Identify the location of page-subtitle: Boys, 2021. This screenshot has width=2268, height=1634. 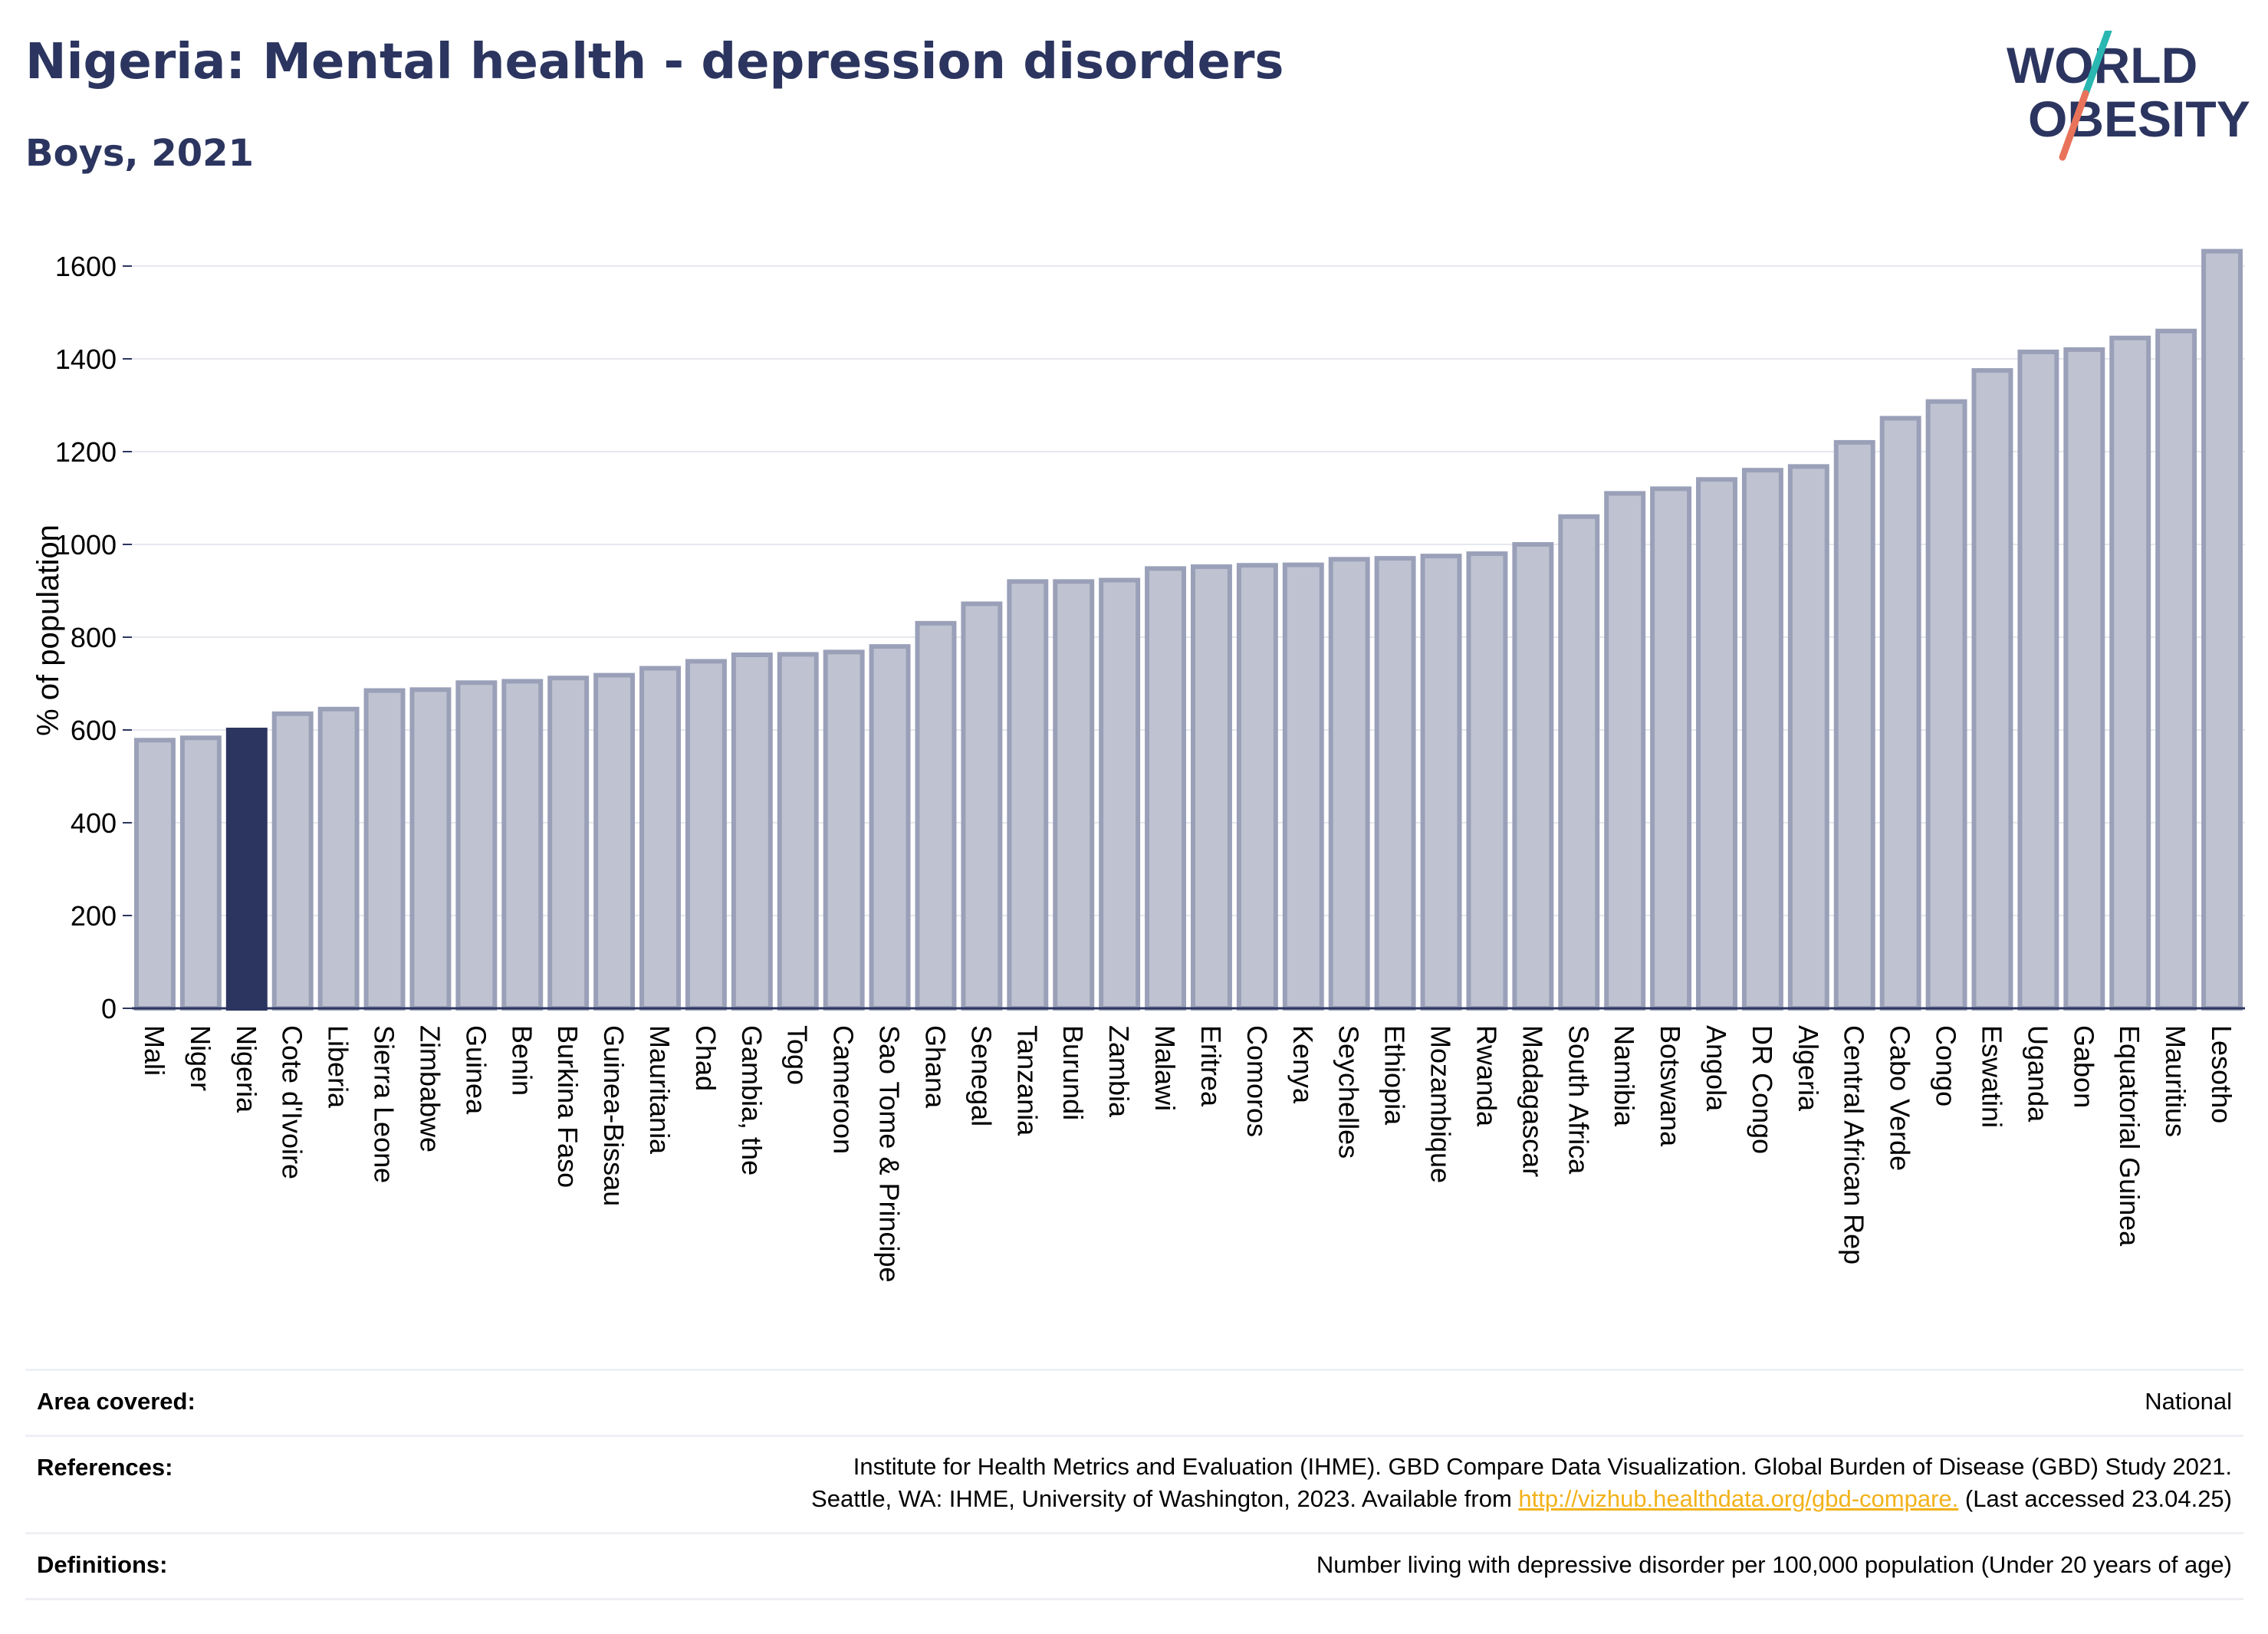
(139, 154).